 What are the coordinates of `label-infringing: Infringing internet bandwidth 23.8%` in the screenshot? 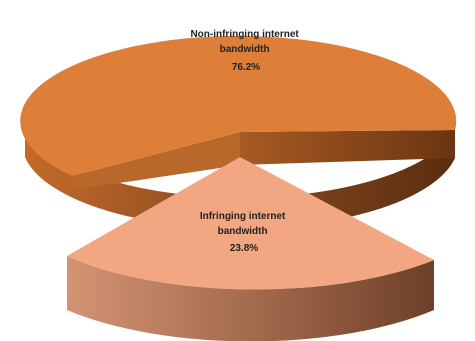 It's located at (244, 232).